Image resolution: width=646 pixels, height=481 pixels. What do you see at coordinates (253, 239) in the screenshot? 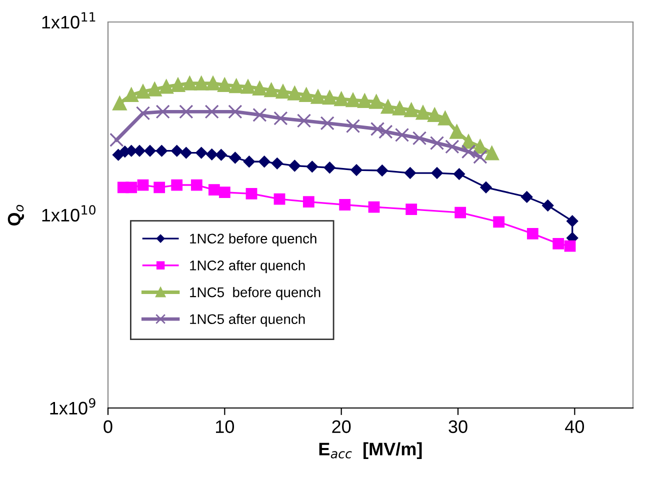
I see `legend-label: 1NC2 before quench` at bounding box center [253, 239].